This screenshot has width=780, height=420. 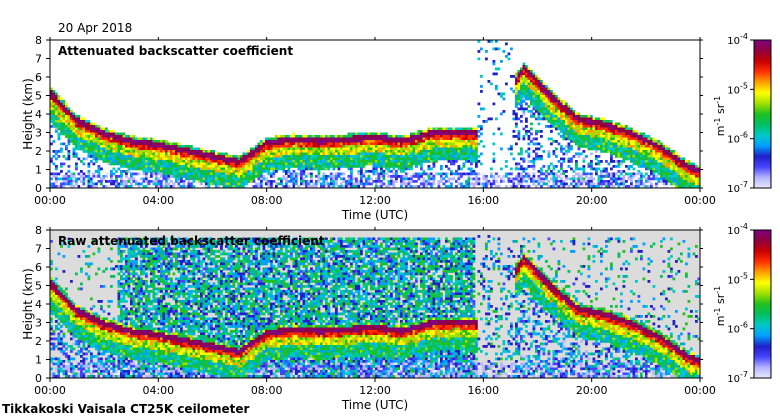 What do you see at coordinates (126, 409) in the screenshot?
I see `instrument-label: Tikkakoski Vaisala CT25K ceilometer` at bounding box center [126, 409].